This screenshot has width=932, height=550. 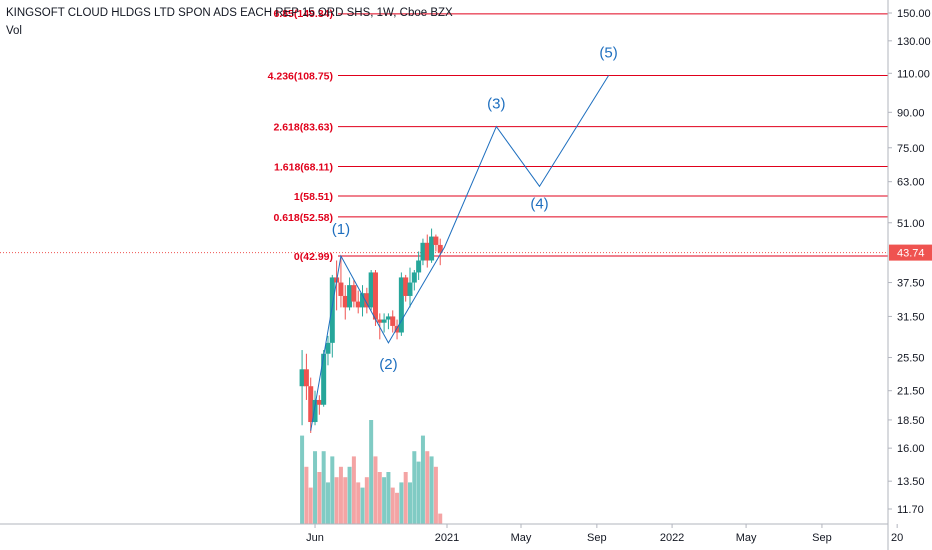 What do you see at coordinates (914, 42) in the screenshot?
I see `price-tick-label: 130.00` at bounding box center [914, 42].